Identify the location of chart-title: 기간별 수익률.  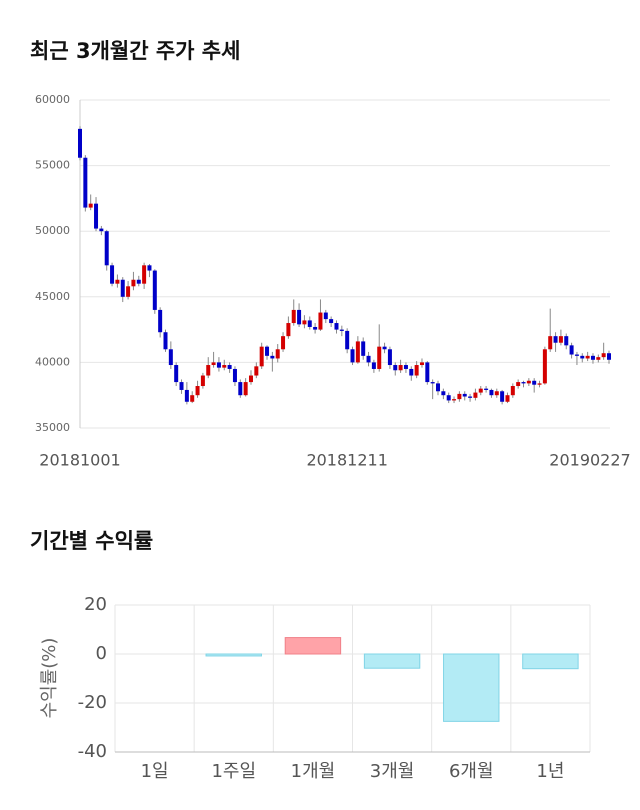
(91, 541).